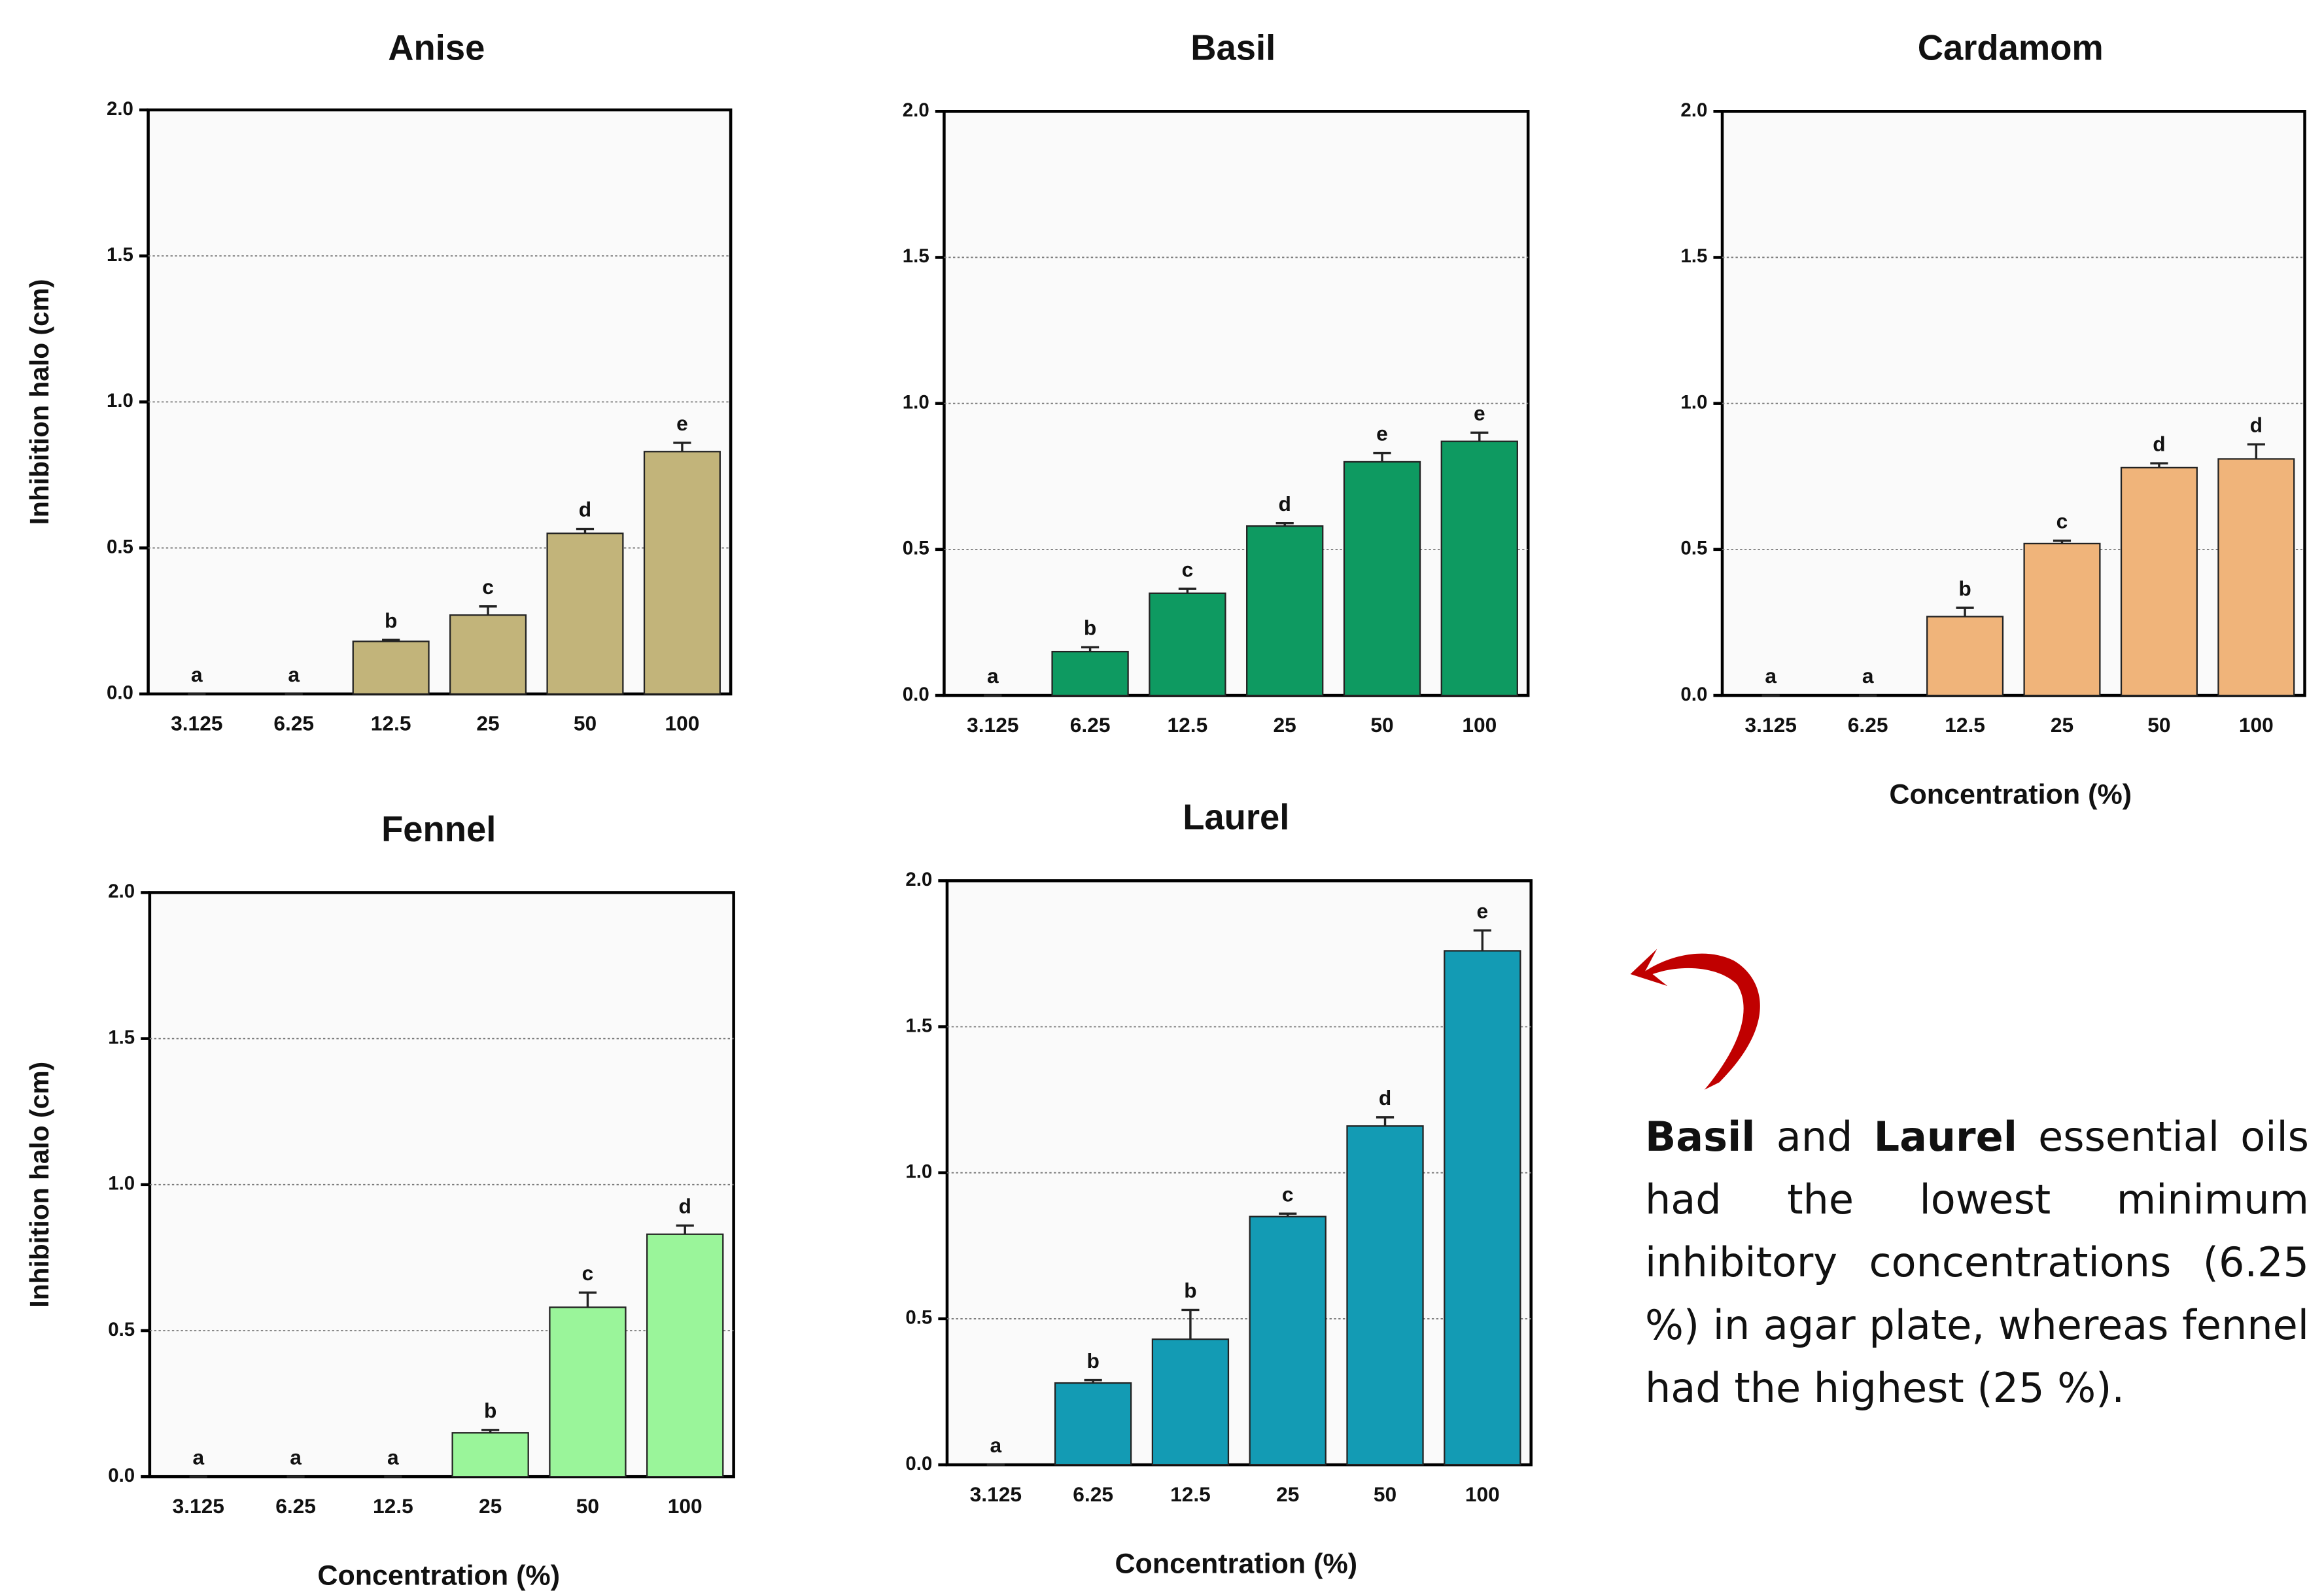 The image size is (2324, 1591). I want to click on note-text: and, so click(1814, 1137).